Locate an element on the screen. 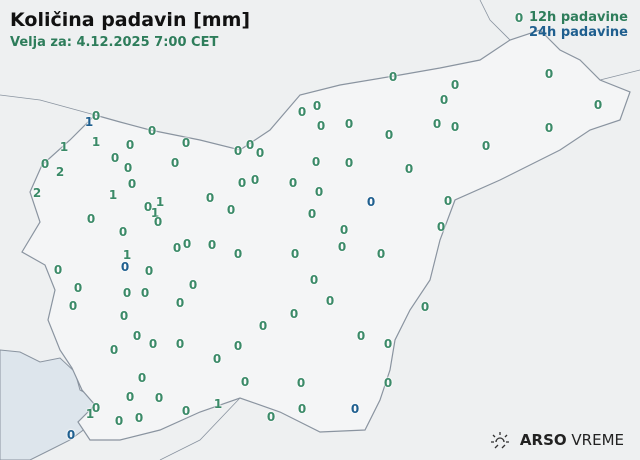 The width and height of the screenshot is (640, 460). logo-suffix: VREME is located at coordinates (597, 440).